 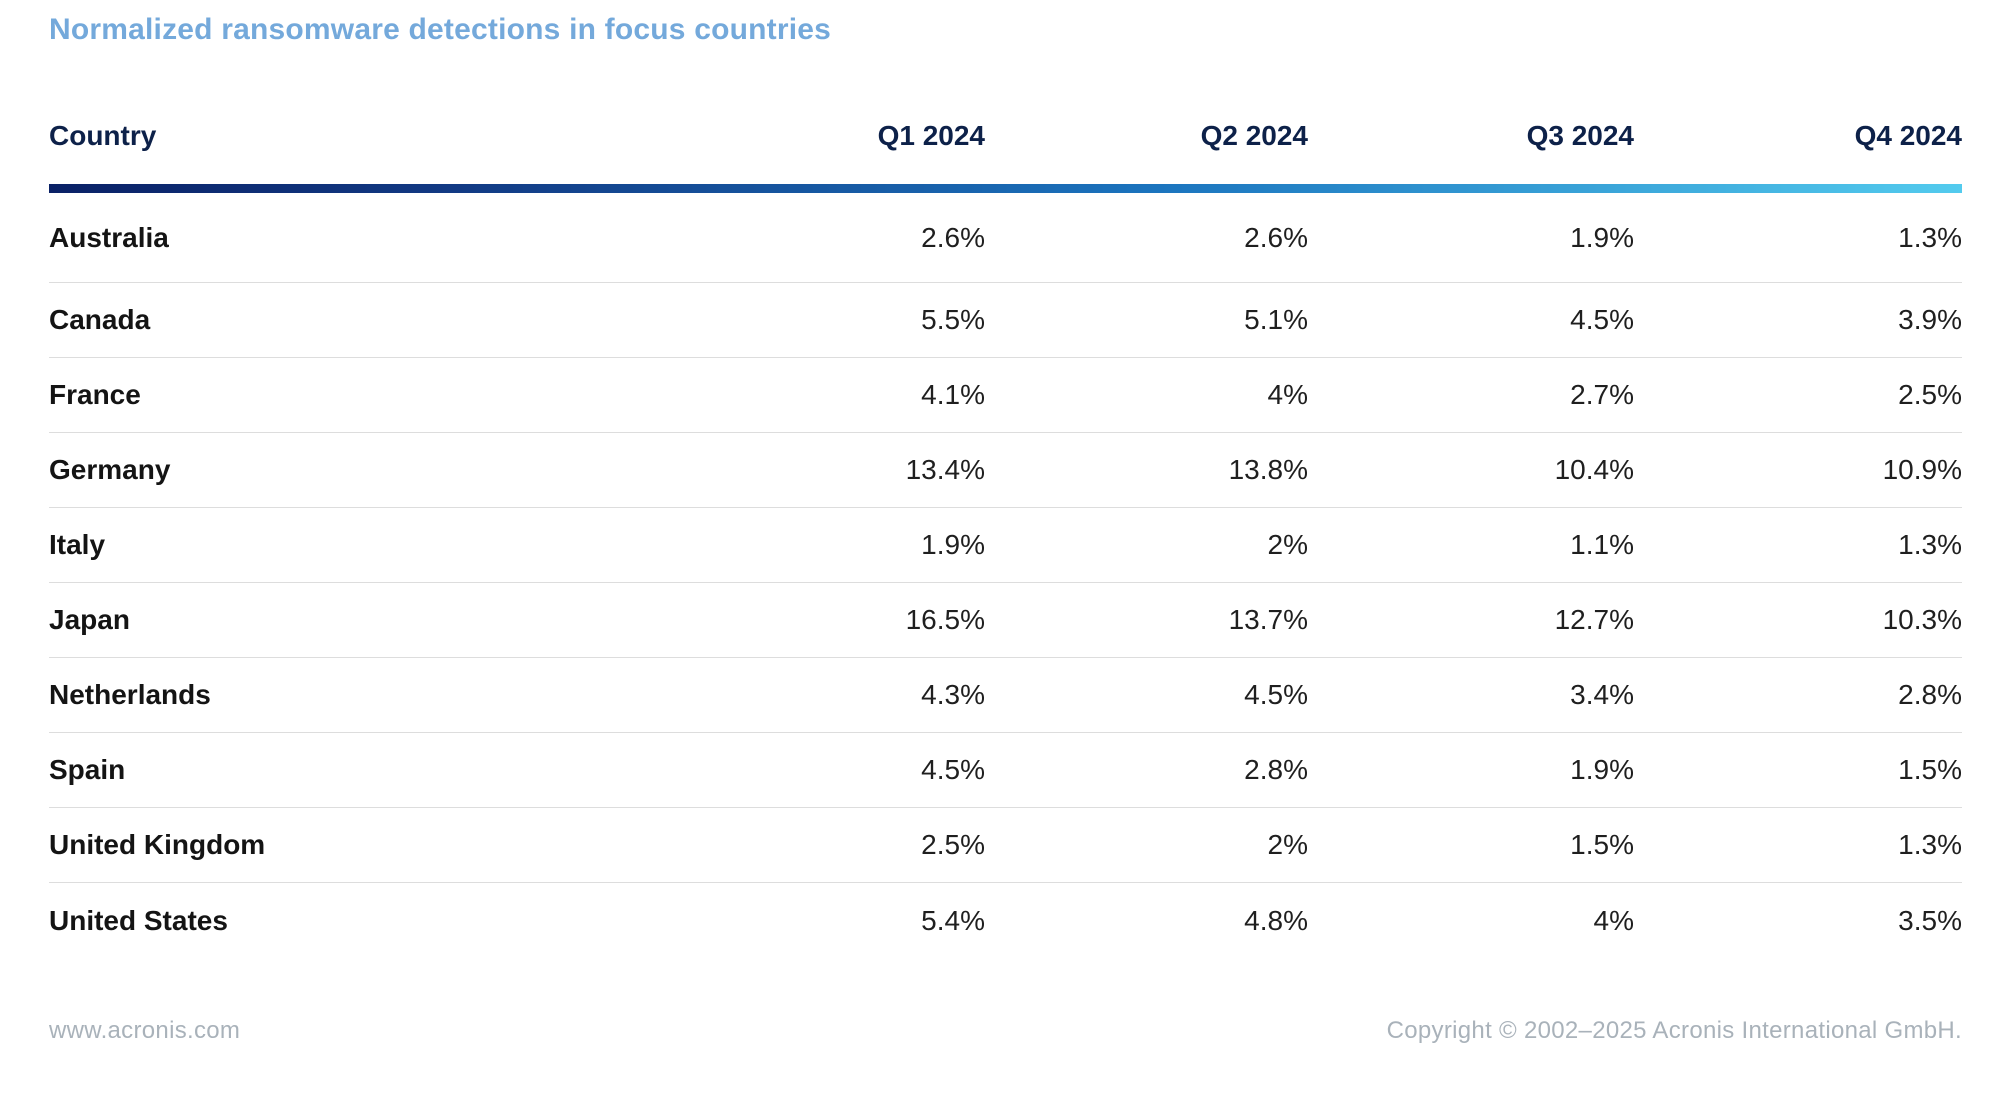 What do you see at coordinates (1254, 135) in the screenshot?
I see `column-header-q2-2024: Q2 2024` at bounding box center [1254, 135].